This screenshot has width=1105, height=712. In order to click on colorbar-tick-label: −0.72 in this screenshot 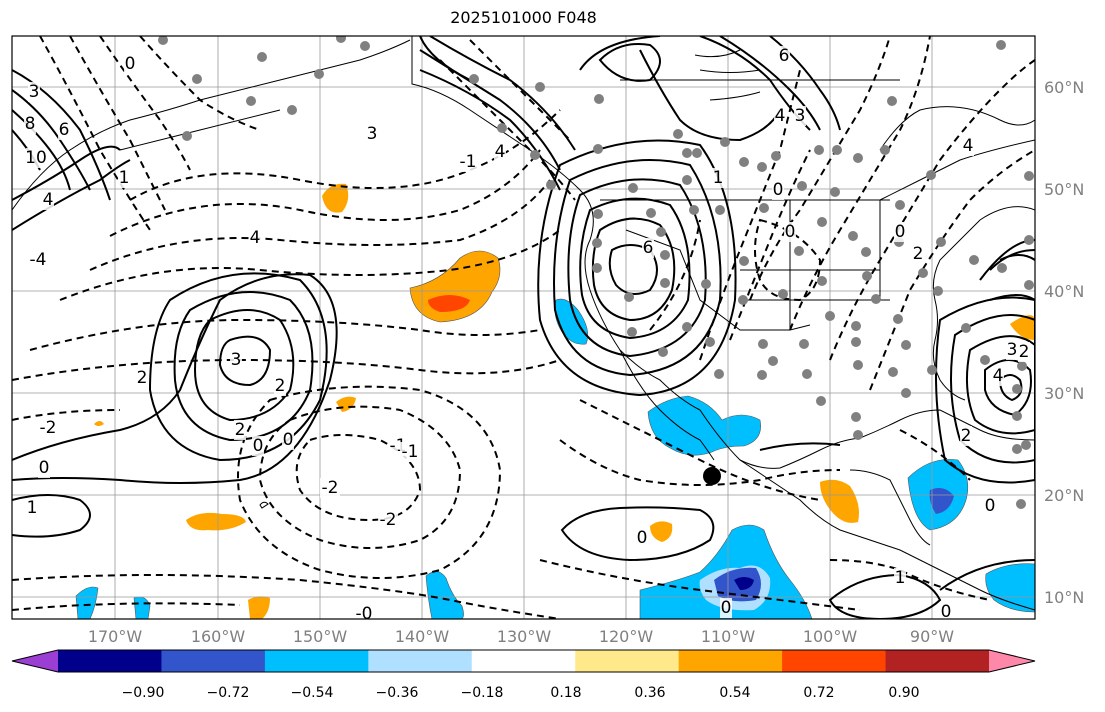, I will do `click(228, 693)`.